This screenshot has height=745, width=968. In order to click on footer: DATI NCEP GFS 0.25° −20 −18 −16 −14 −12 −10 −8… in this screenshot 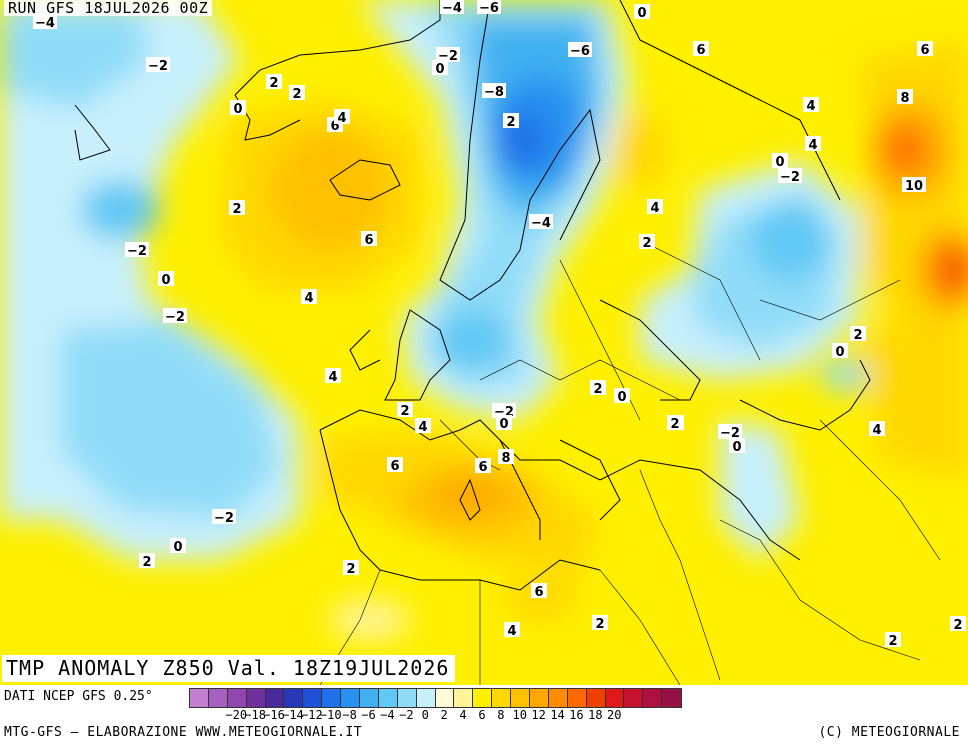, I will do `click(484, 715)`.